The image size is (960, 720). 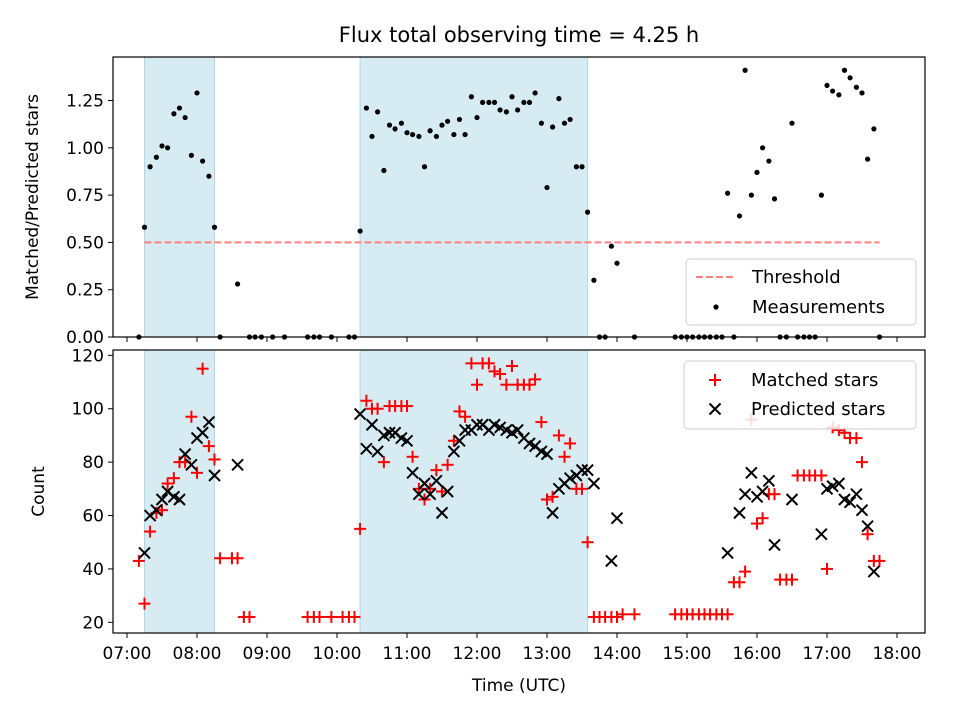 I want to click on x-tick-label: 17:00, so click(x=827, y=654).